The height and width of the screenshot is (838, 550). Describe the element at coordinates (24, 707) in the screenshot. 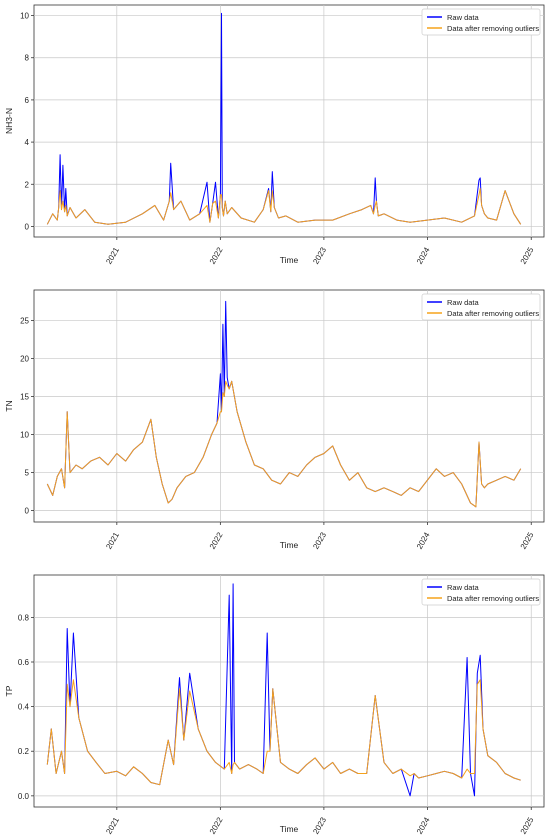

I see `y-tick-label: 0.4` at that location.